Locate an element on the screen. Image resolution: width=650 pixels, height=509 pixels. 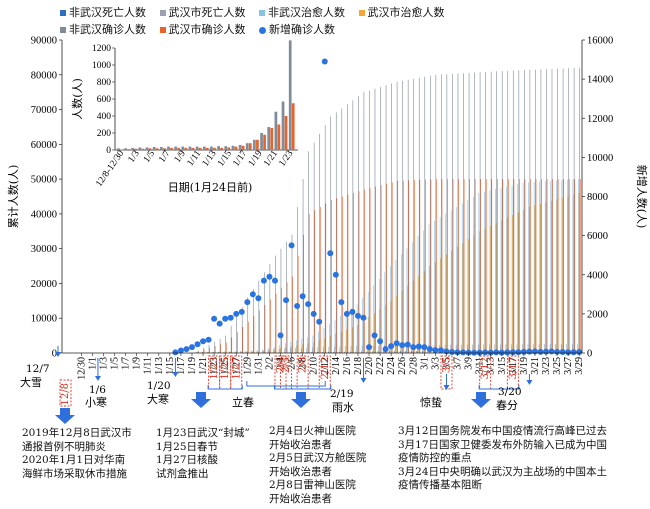
x-tick-label: 1/5 is located at coordinates (115, 363).